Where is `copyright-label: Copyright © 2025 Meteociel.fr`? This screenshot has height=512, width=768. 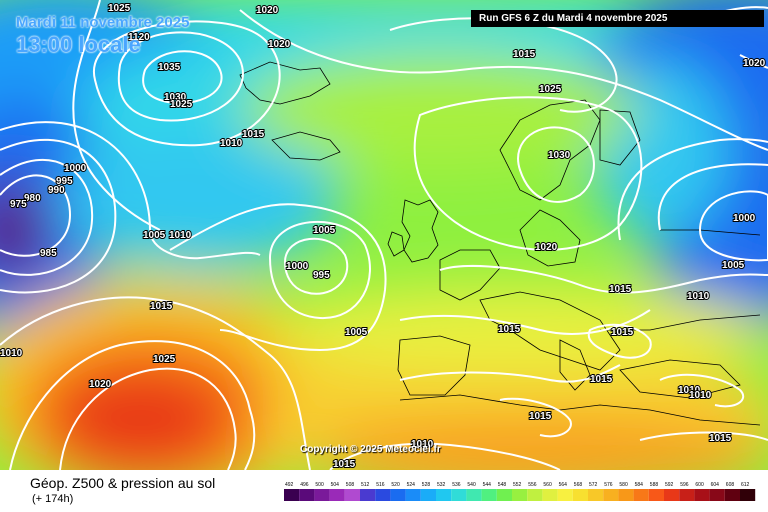 copyright-label: Copyright © 2025 Meteociel.fr is located at coordinates (370, 449).